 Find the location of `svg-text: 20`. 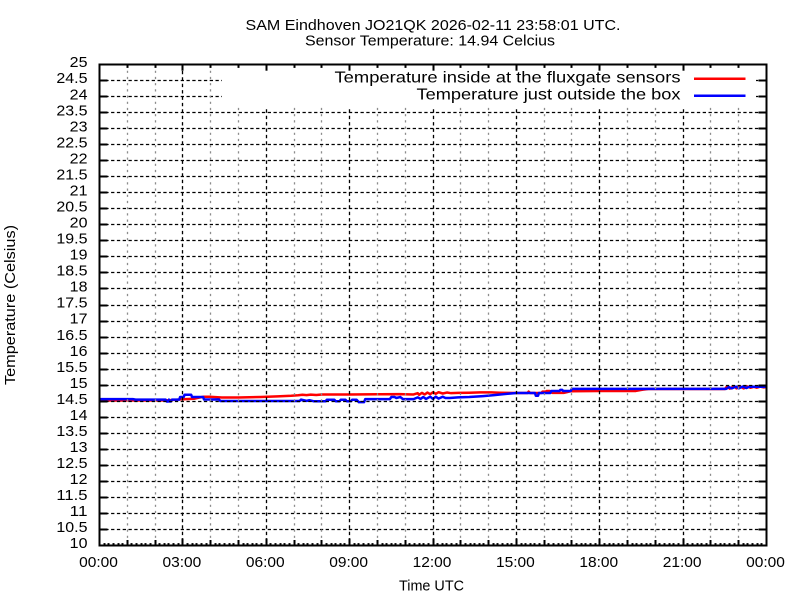

svg-text: 20 is located at coordinates (79, 223).